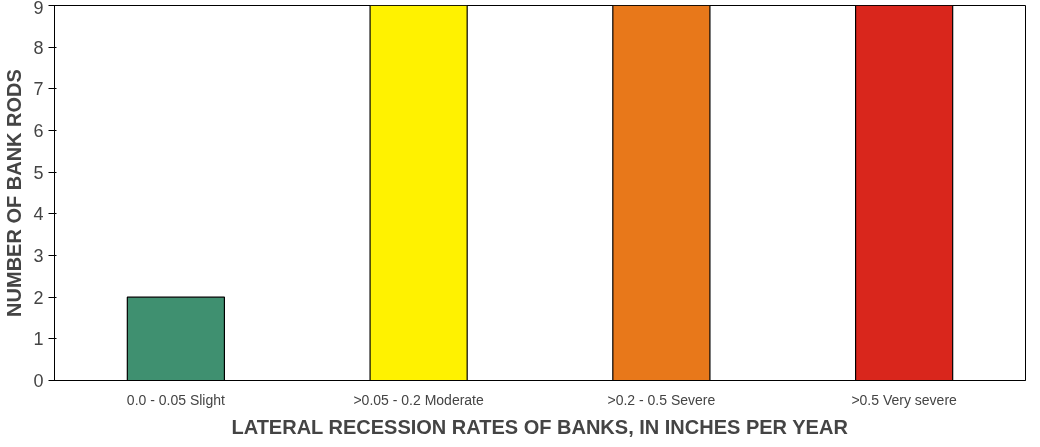 The image size is (1040, 447). What do you see at coordinates (38, 9) in the screenshot?
I see `y-tick-label: 9` at bounding box center [38, 9].